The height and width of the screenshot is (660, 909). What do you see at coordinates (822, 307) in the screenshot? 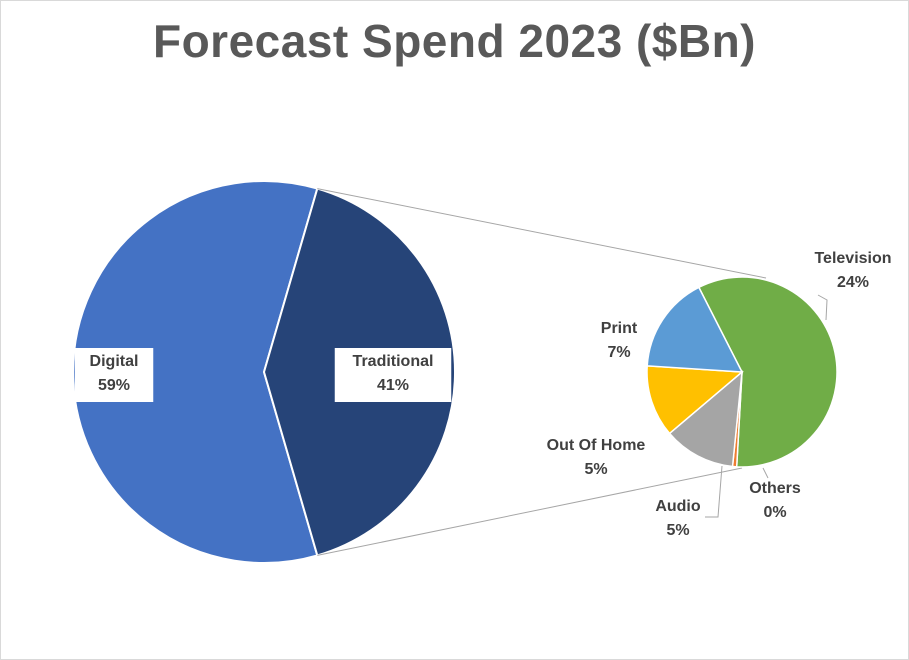
I see `leader-line-television` at bounding box center [822, 307].